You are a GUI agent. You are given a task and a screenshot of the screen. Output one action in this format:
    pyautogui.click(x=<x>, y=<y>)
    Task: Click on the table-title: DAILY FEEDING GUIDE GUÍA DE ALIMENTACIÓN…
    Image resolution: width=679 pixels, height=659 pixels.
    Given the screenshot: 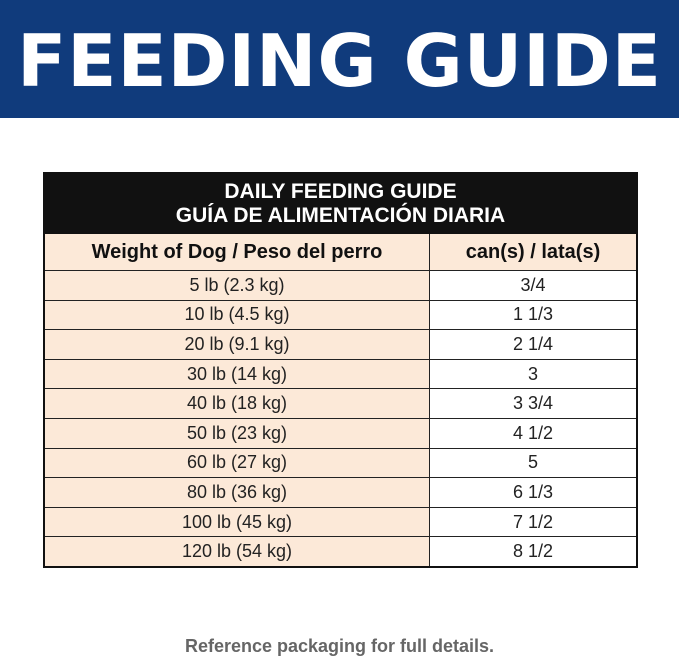 What is the action you would take?
    pyautogui.click(x=340, y=204)
    